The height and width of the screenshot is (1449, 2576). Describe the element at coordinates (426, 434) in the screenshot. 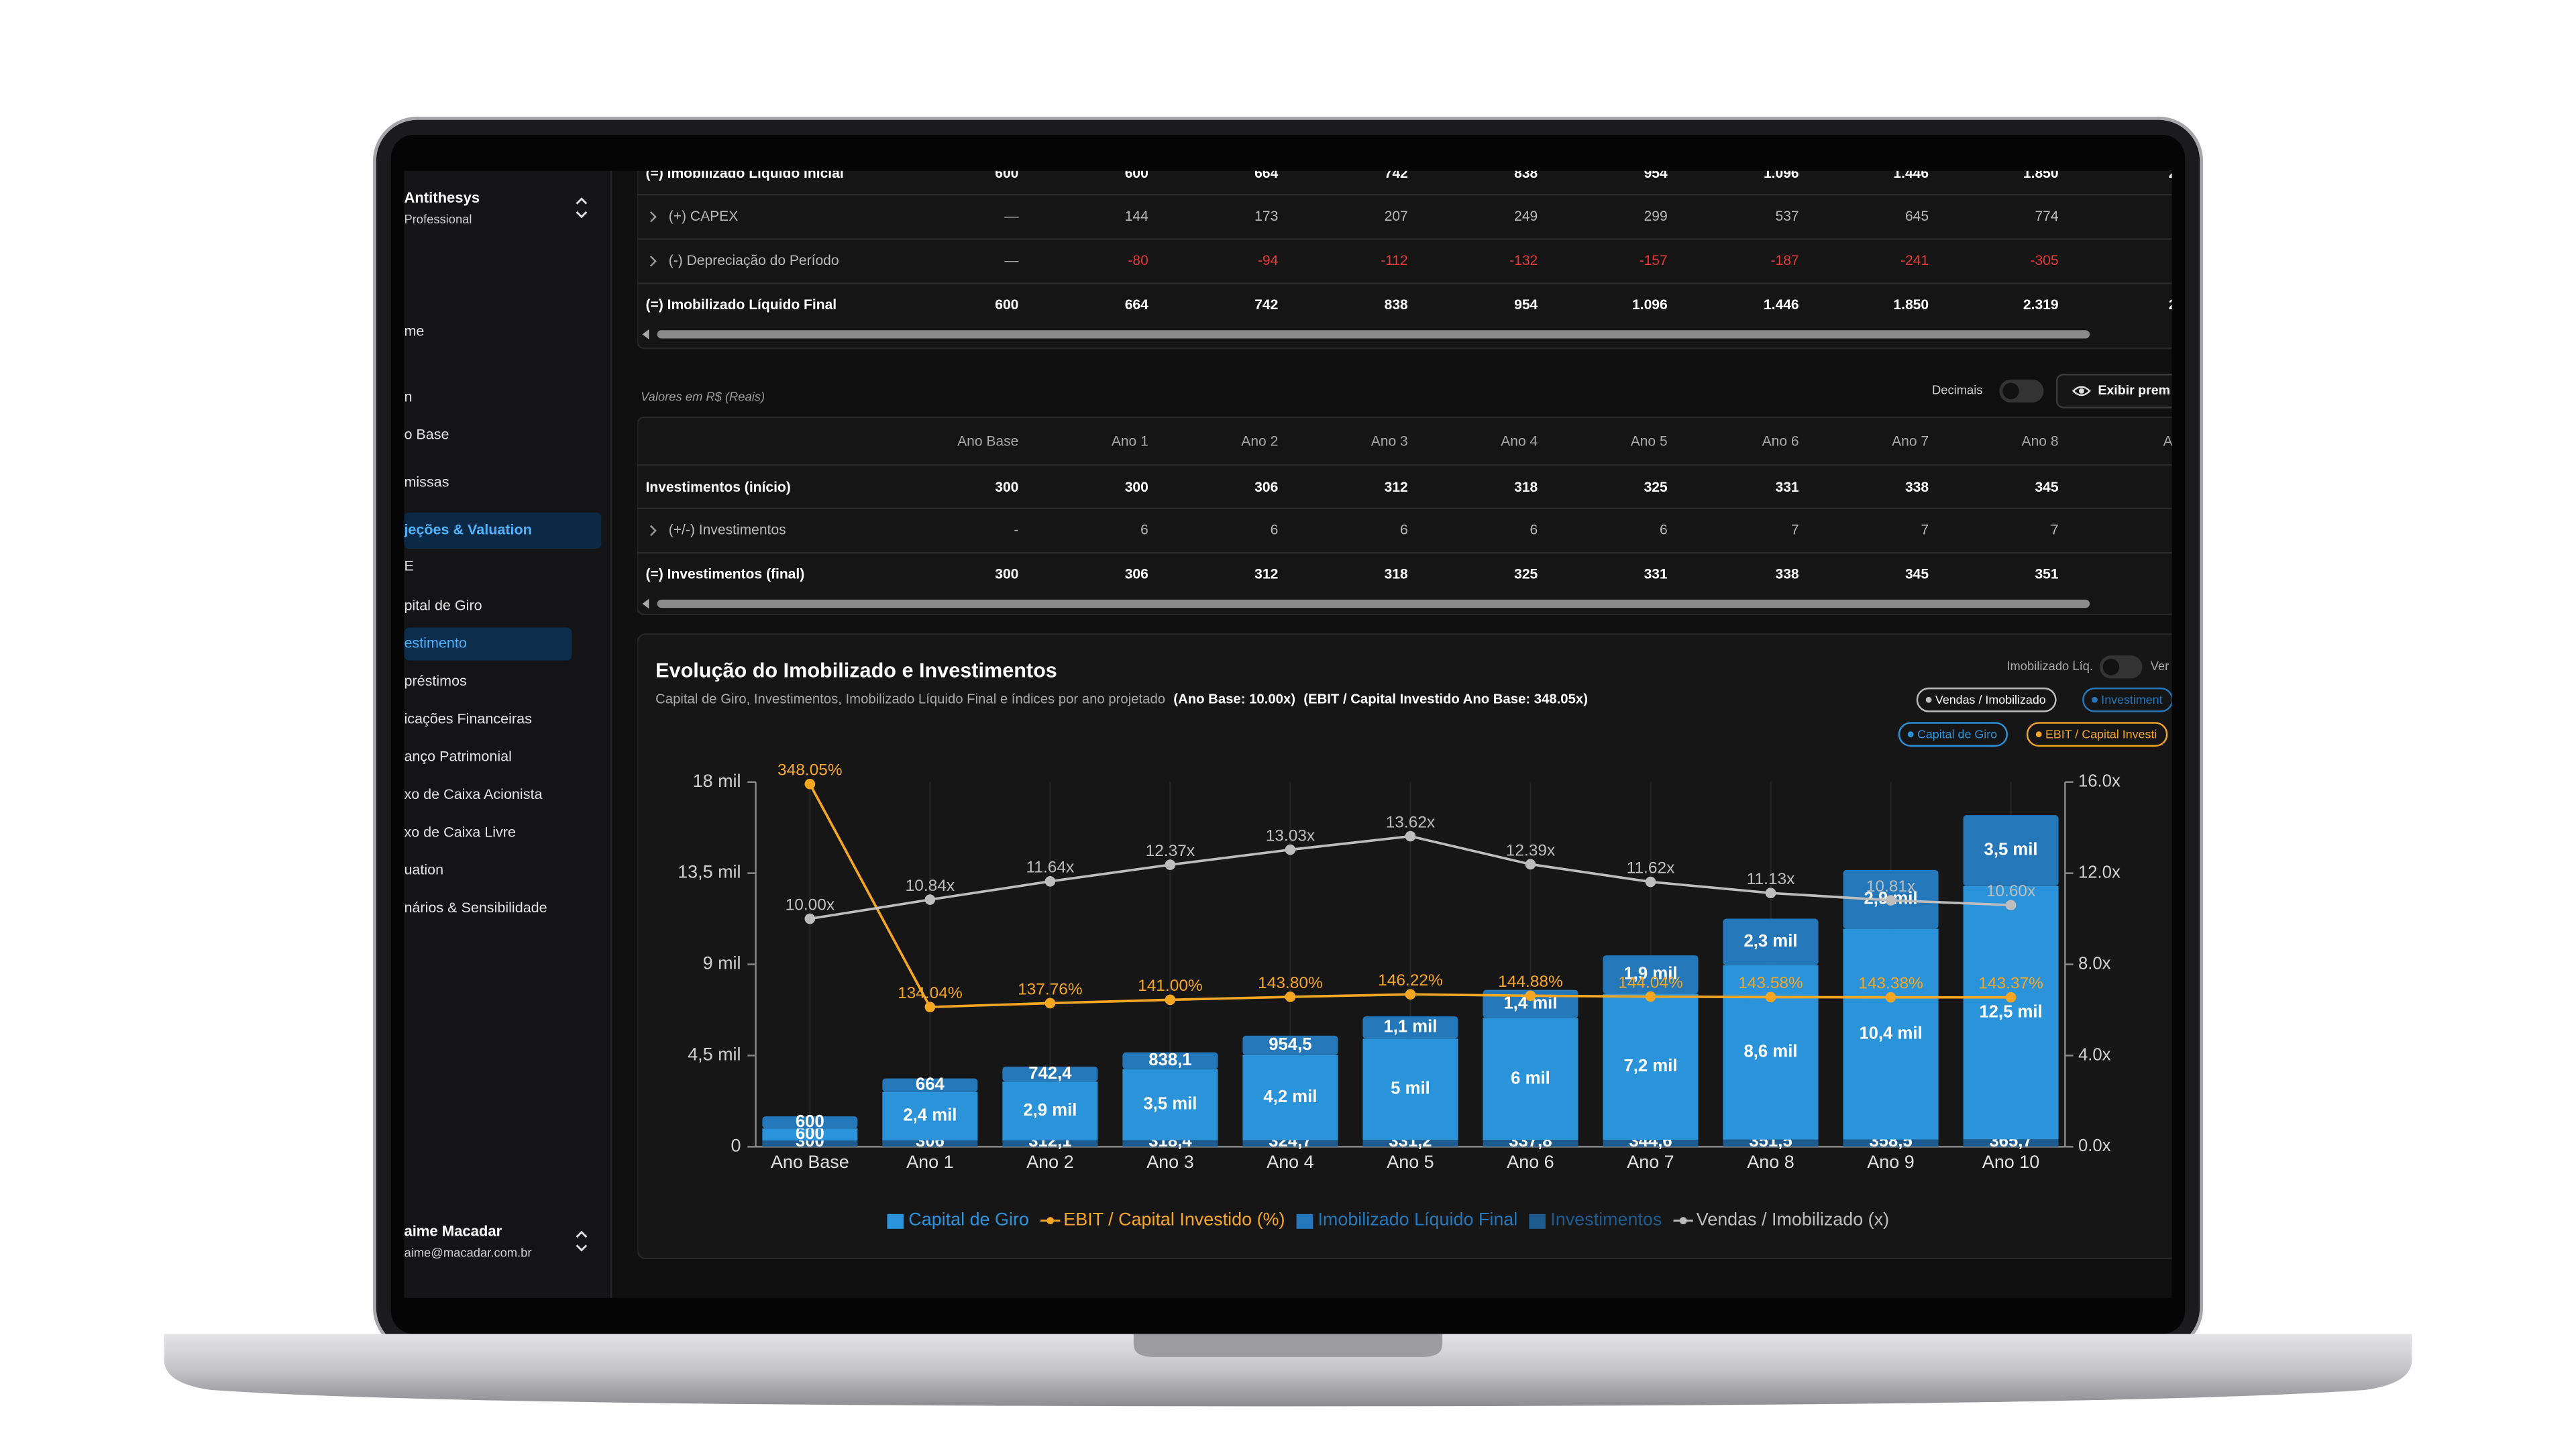

I see `menu-item: o Base` at that location.